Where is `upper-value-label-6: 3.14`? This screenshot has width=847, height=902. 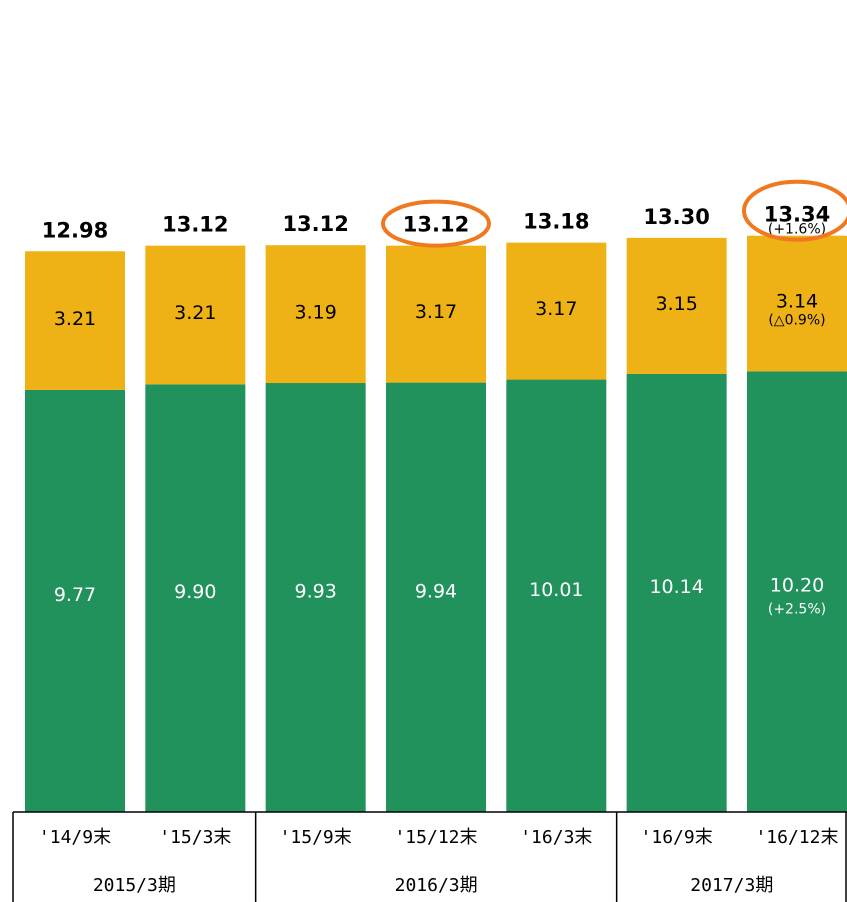 upper-value-label-6: 3.14 is located at coordinates (797, 302).